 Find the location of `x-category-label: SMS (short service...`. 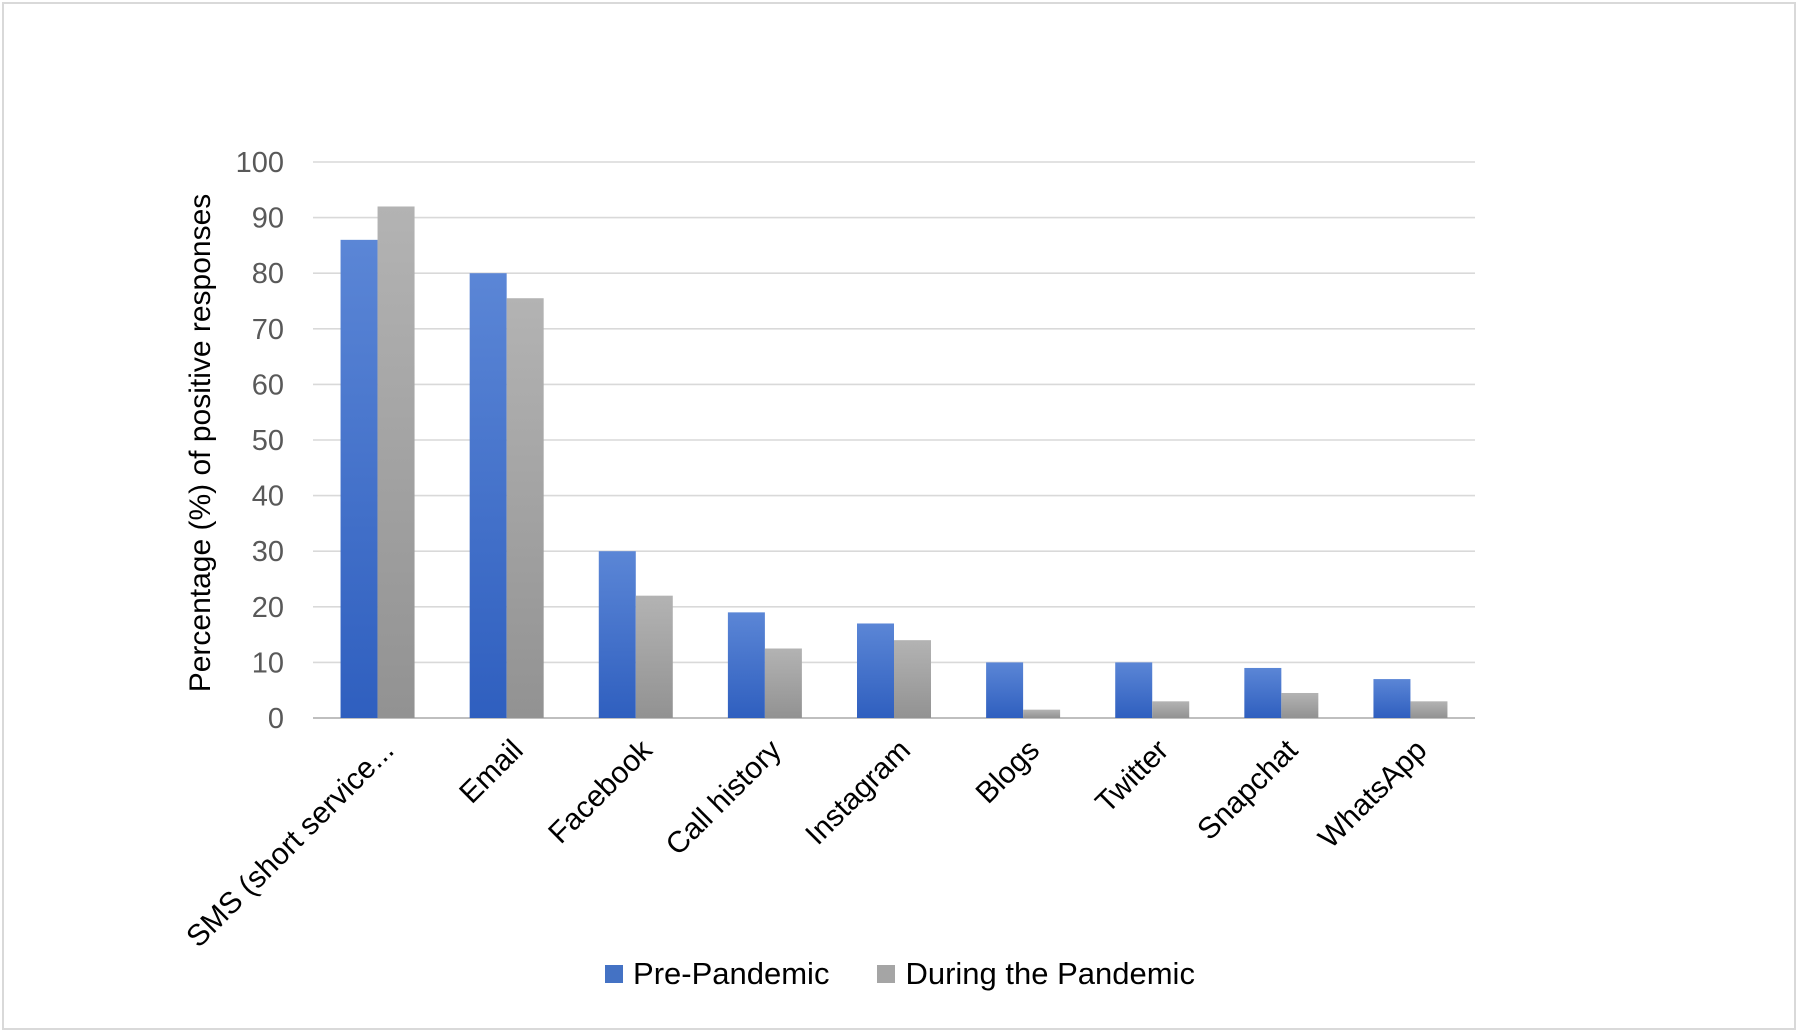

x-category-label: SMS (short service... is located at coordinates (290, 844).